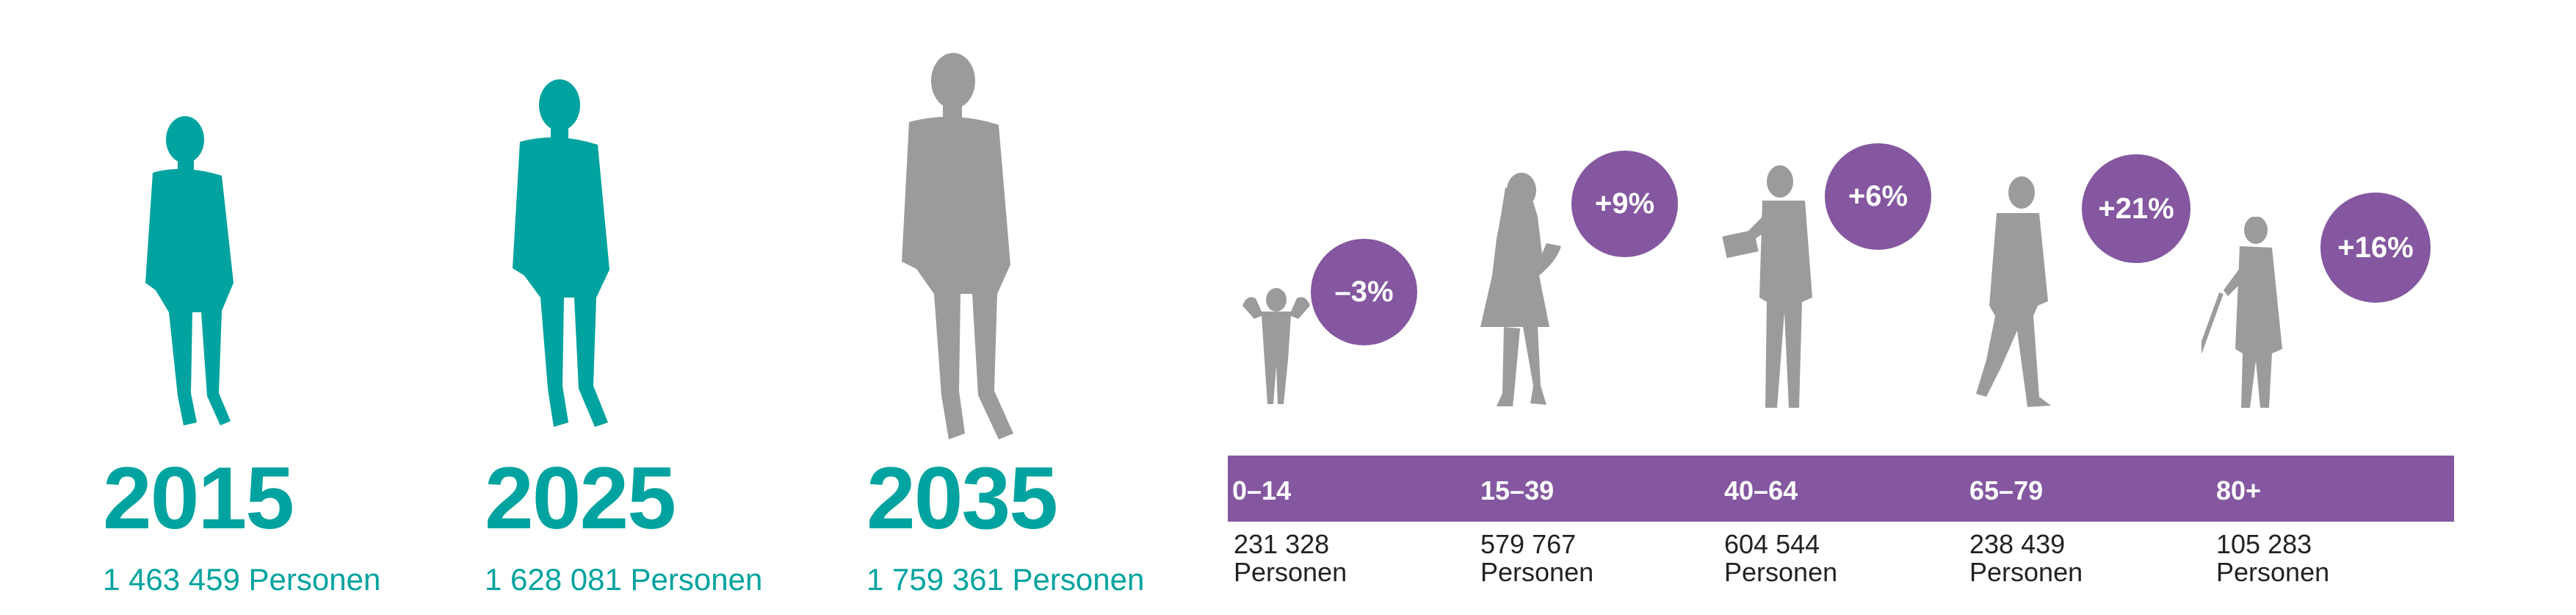 Image resolution: width=2576 pixels, height=615 pixels. What do you see at coordinates (2239, 491) in the screenshot?
I see `age-label-80-plus: 80+` at bounding box center [2239, 491].